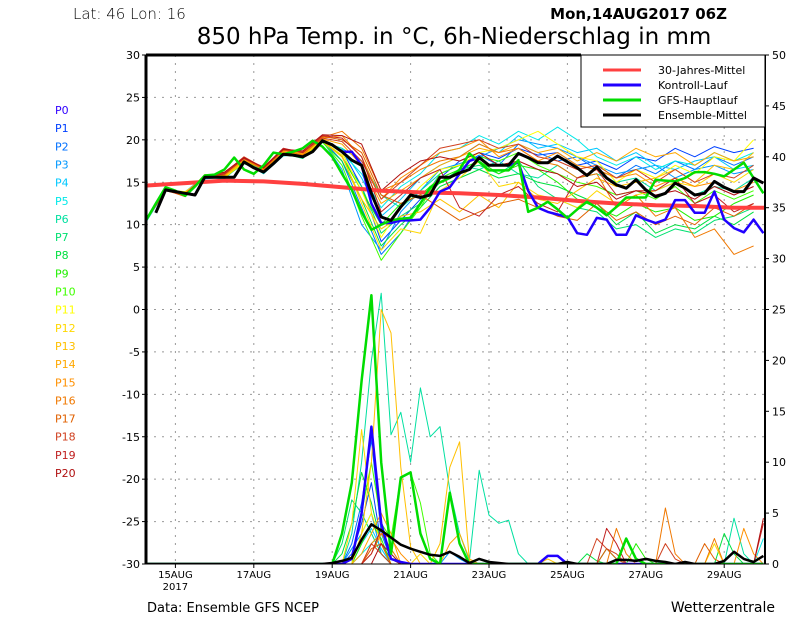 The width and height of the screenshot is (800, 618). What do you see at coordinates (779, 259) in the screenshot?
I see `right-tick-label: 30` at bounding box center [779, 259].